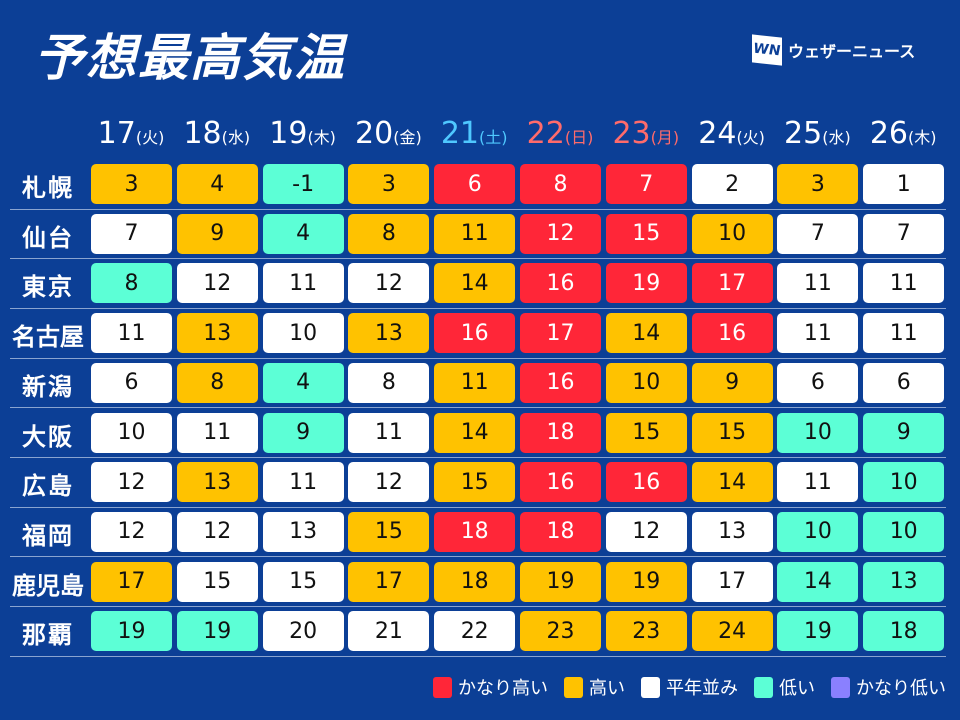  What do you see at coordinates (767, 50) in the screenshot?
I see `logo-mark: WN` at bounding box center [767, 50].